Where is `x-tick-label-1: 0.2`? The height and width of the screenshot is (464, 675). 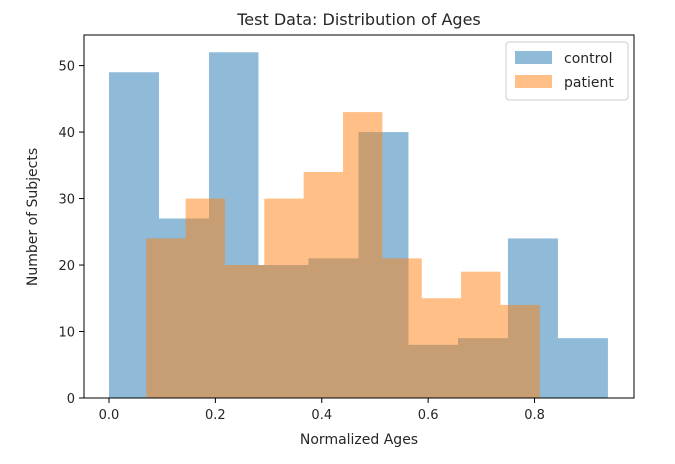 x-tick-label-1: 0.2 is located at coordinates (215, 415).